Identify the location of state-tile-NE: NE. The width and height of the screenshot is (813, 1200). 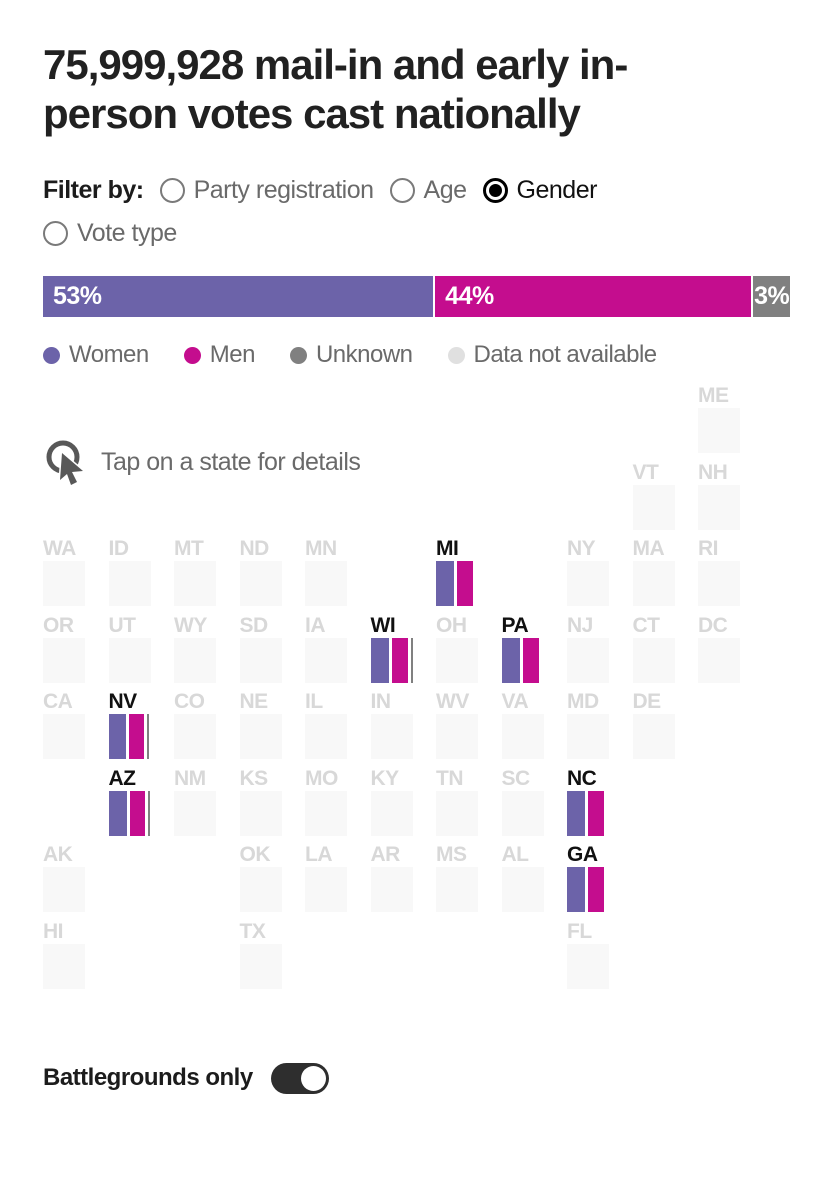
(260, 725).